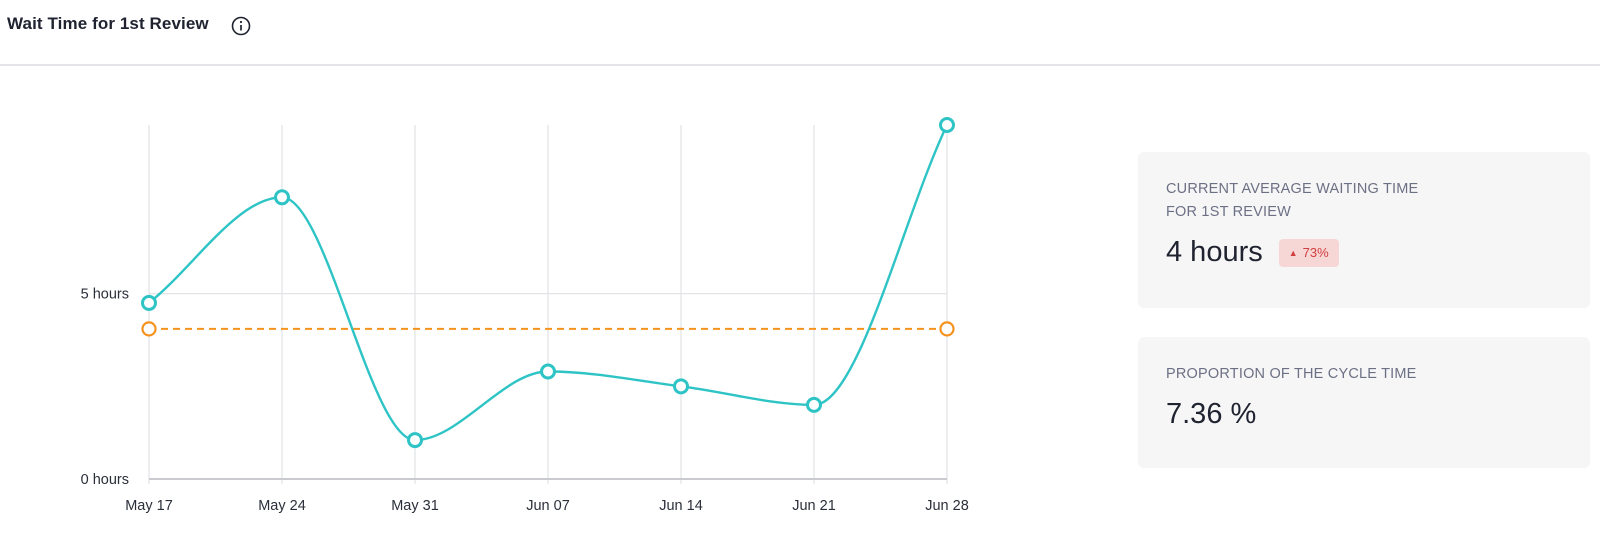  Describe the element at coordinates (1211, 414) in the screenshot. I see `cycle-proportion-value: 7.36 %` at that location.